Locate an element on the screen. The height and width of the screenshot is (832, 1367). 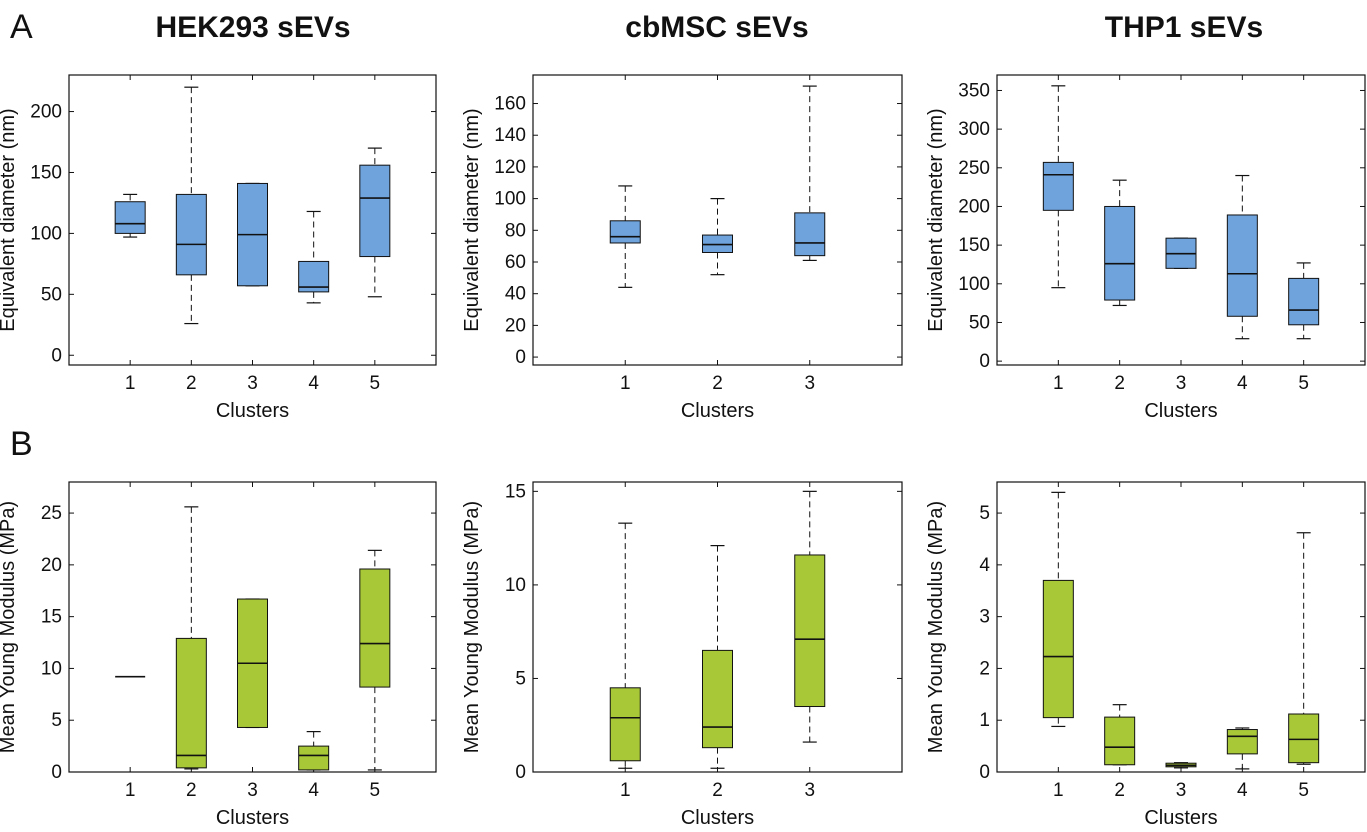
y-tick-label: 1 is located at coordinates (984, 720).